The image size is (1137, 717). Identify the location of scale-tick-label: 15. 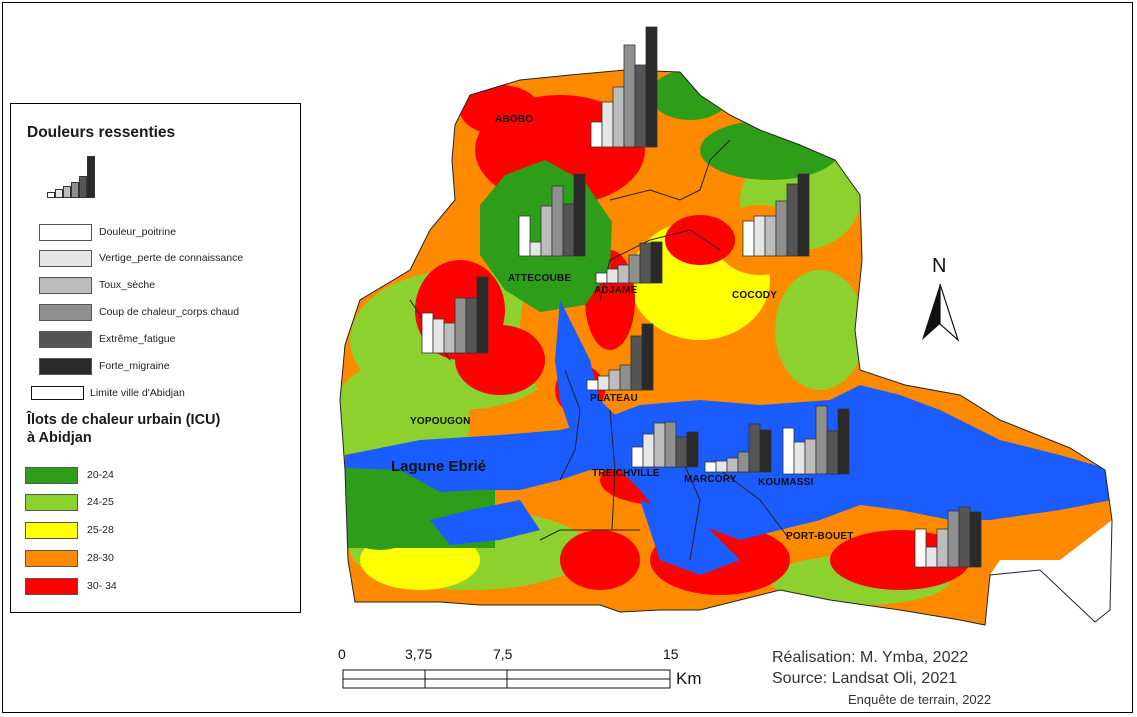
(671, 654).